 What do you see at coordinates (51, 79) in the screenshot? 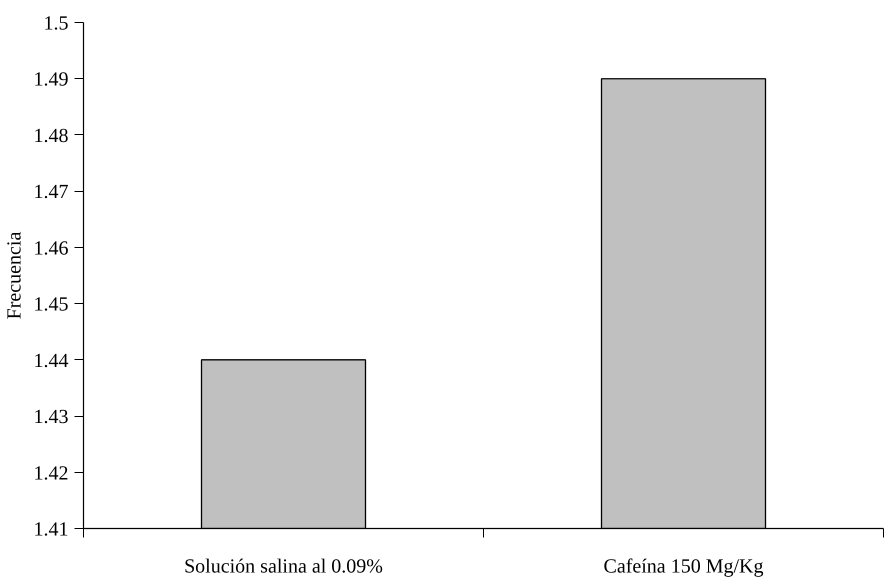
I see `y-tick-label: 1.49` at bounding box center [51, 79].